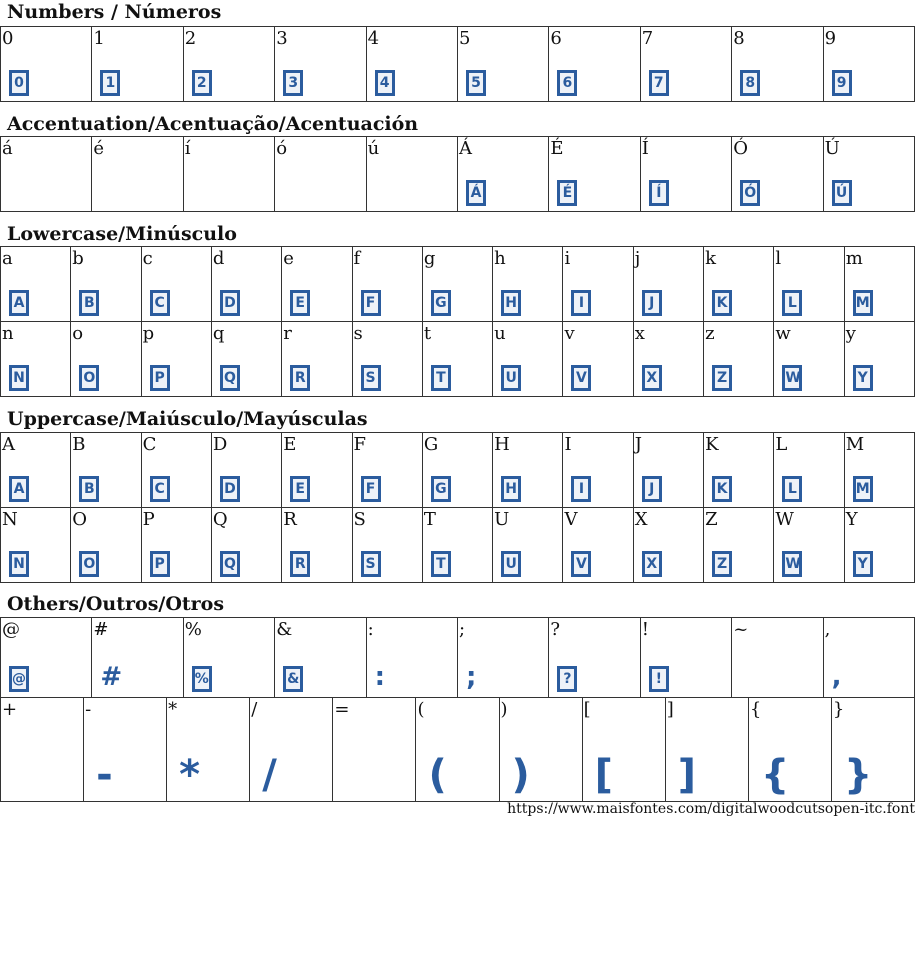 This screenshot has width=916, height=975. What do you see at coordinates (624, 750) in the screenshot?
I see `glyph-cell: [[` at bounding box center [624, 750].